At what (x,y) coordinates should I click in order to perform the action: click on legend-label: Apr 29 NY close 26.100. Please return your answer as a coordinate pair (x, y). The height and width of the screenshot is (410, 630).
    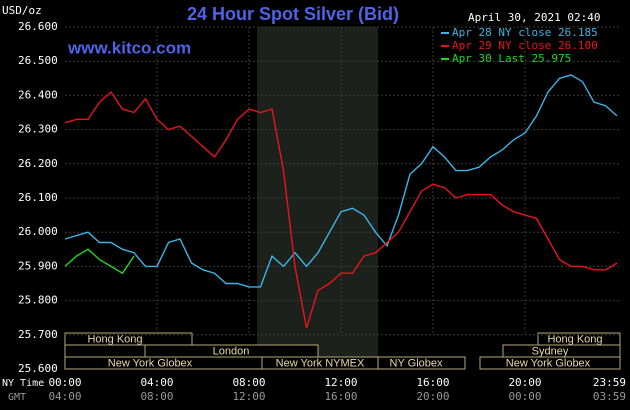
    Looking at the image, I should click on (525, 45).